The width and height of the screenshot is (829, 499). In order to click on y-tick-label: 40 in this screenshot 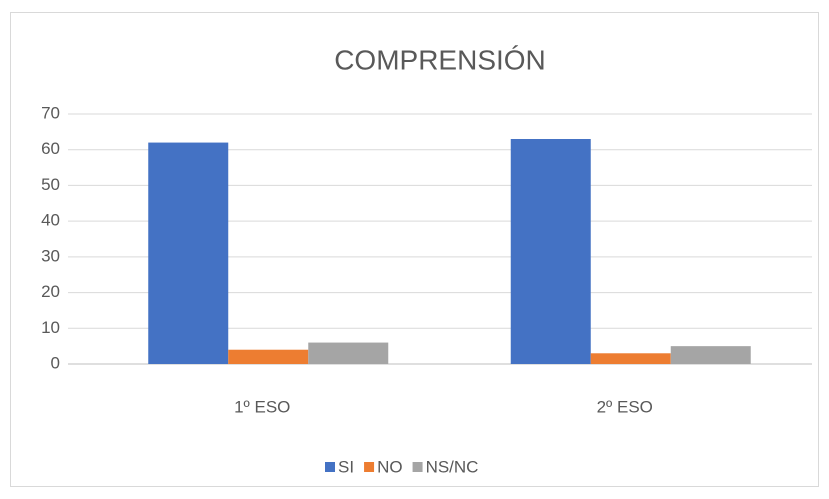, I will do `click(50, 220)`.